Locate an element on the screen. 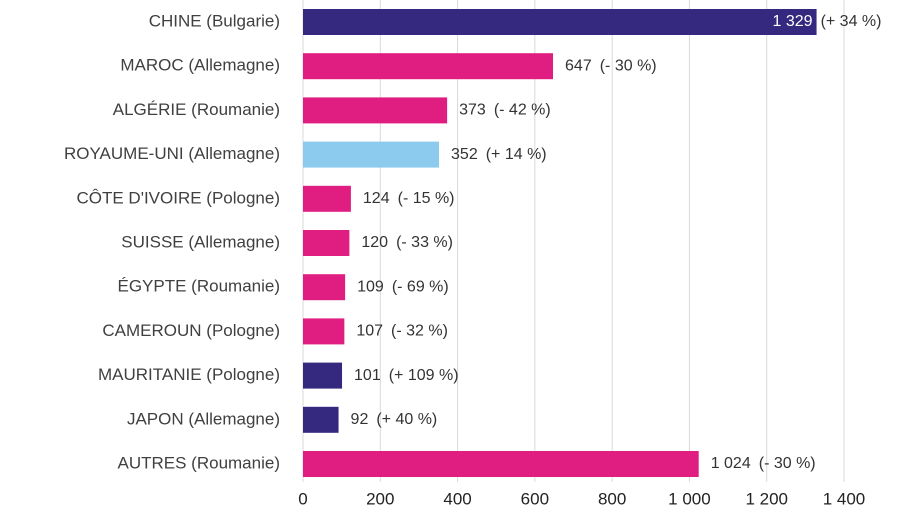 The width and height of the screenshot is (899, 517). change-label: (- 69 %) is located at coordinates (420, 286).